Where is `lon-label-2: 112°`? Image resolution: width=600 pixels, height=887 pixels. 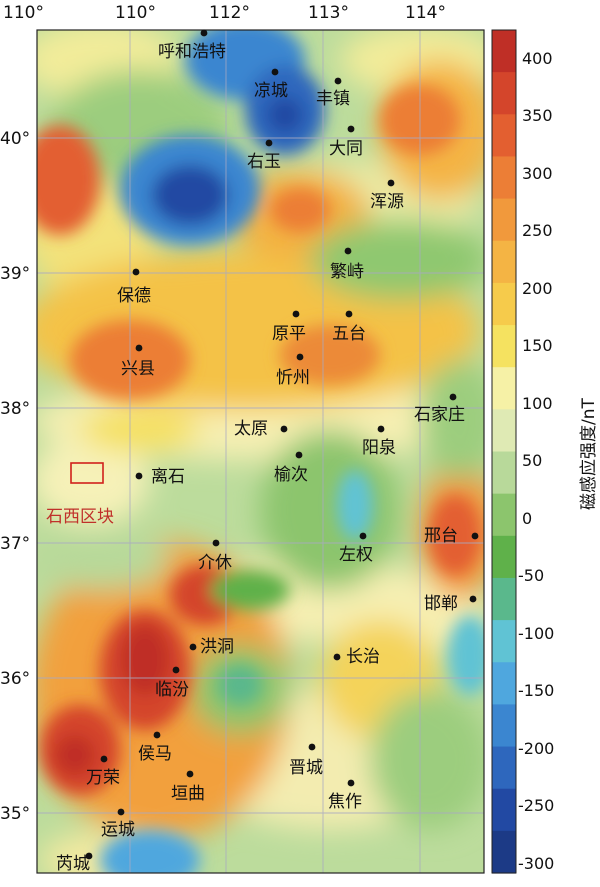 lon-label-2: 112° is located at coordinates (229, 13).